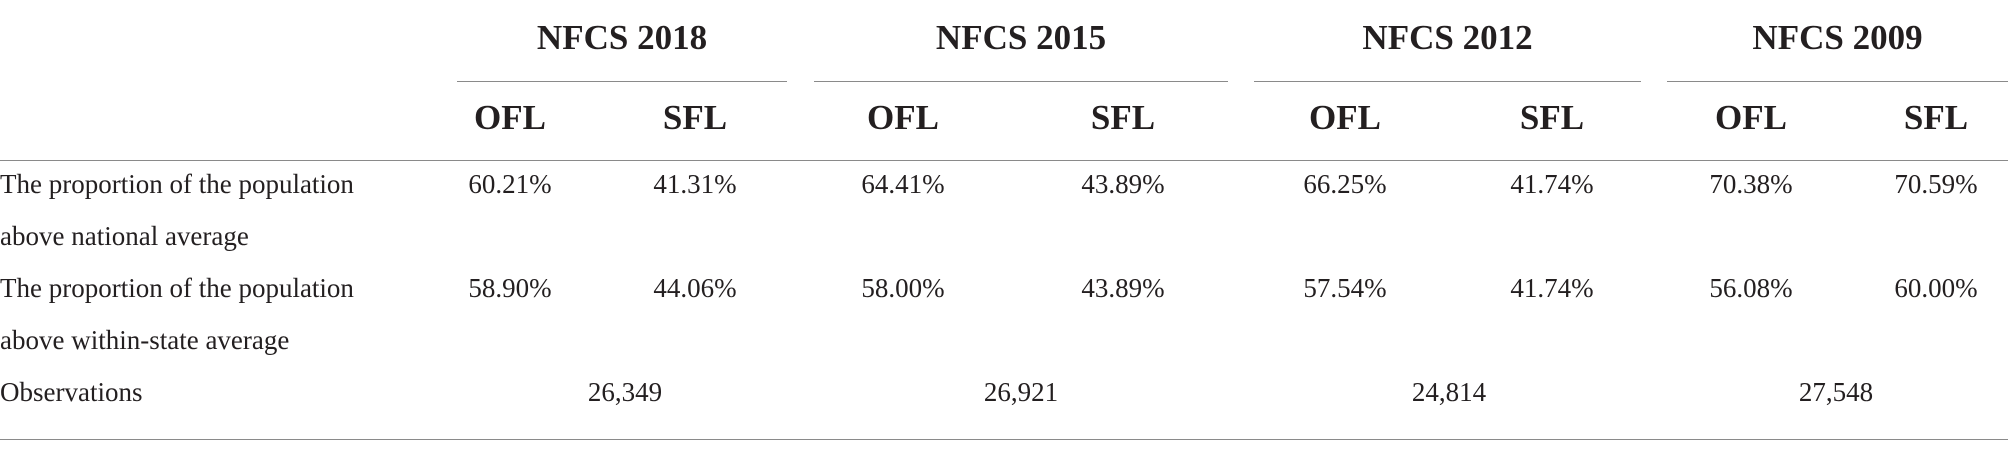  I want to click on col-header-2018-ofl: OFL, so click(510, 117).